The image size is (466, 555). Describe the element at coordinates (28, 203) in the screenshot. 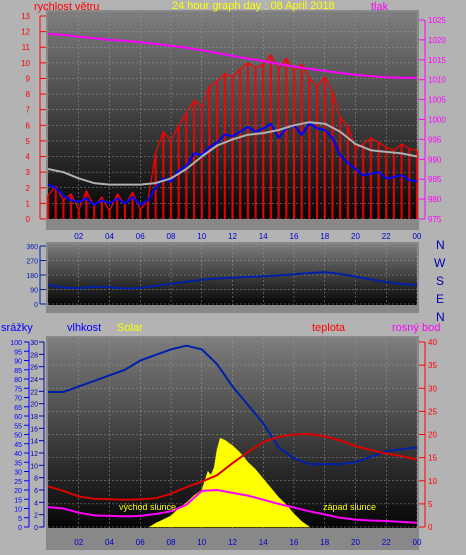

I see `wind-y-tick-label: 1` at that location.